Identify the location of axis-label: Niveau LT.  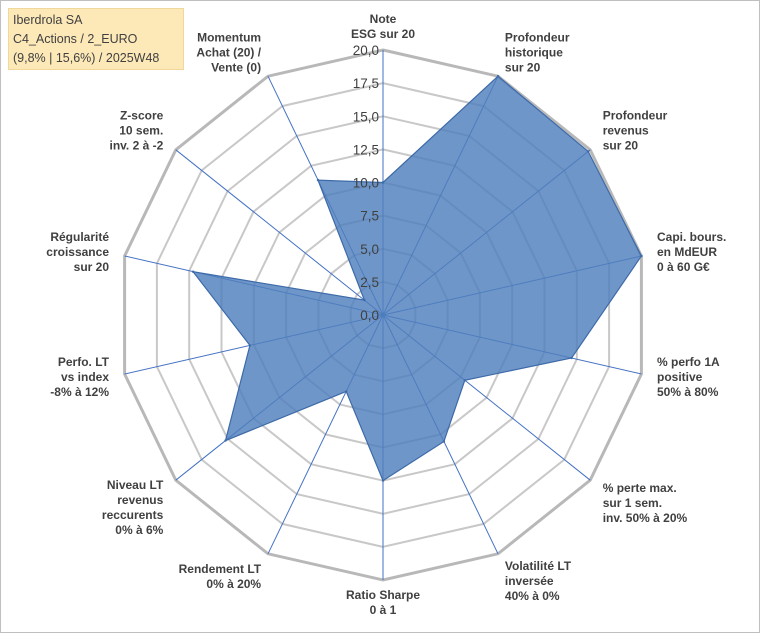
(135, 485).